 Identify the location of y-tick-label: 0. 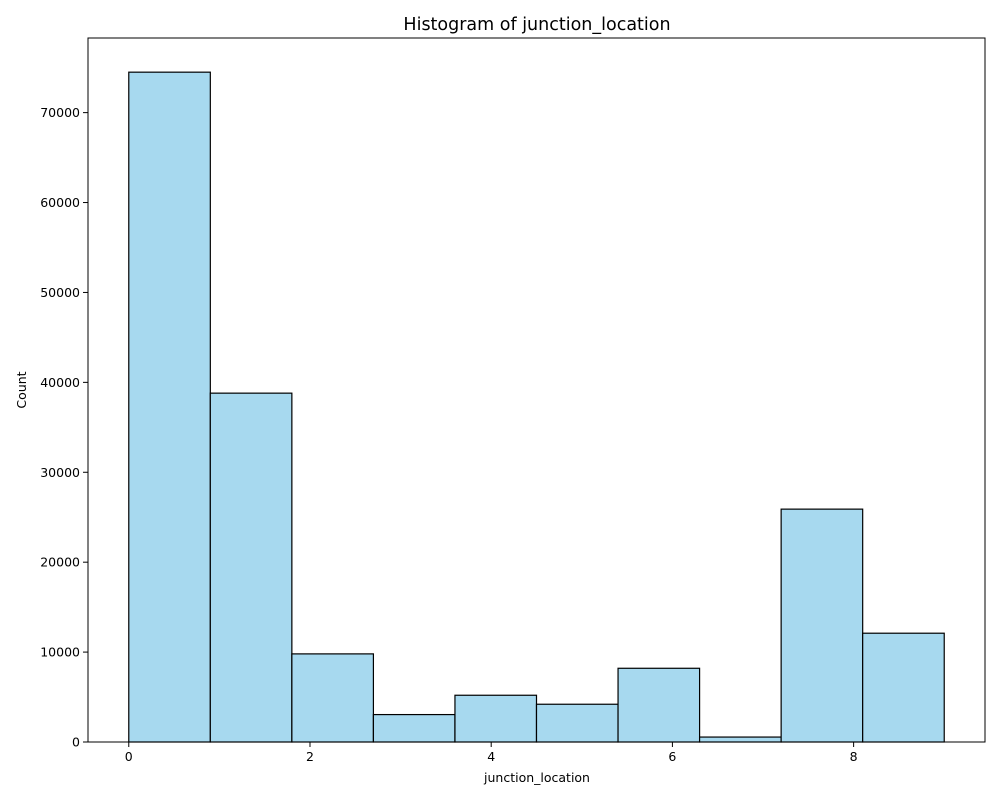
(76, 742).